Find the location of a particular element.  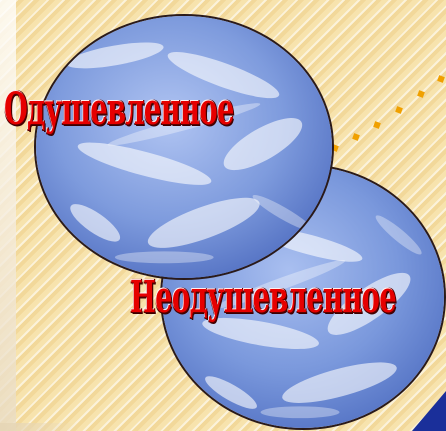

word-inanimate: Неодушевленное is located at coordinates (263, 297).